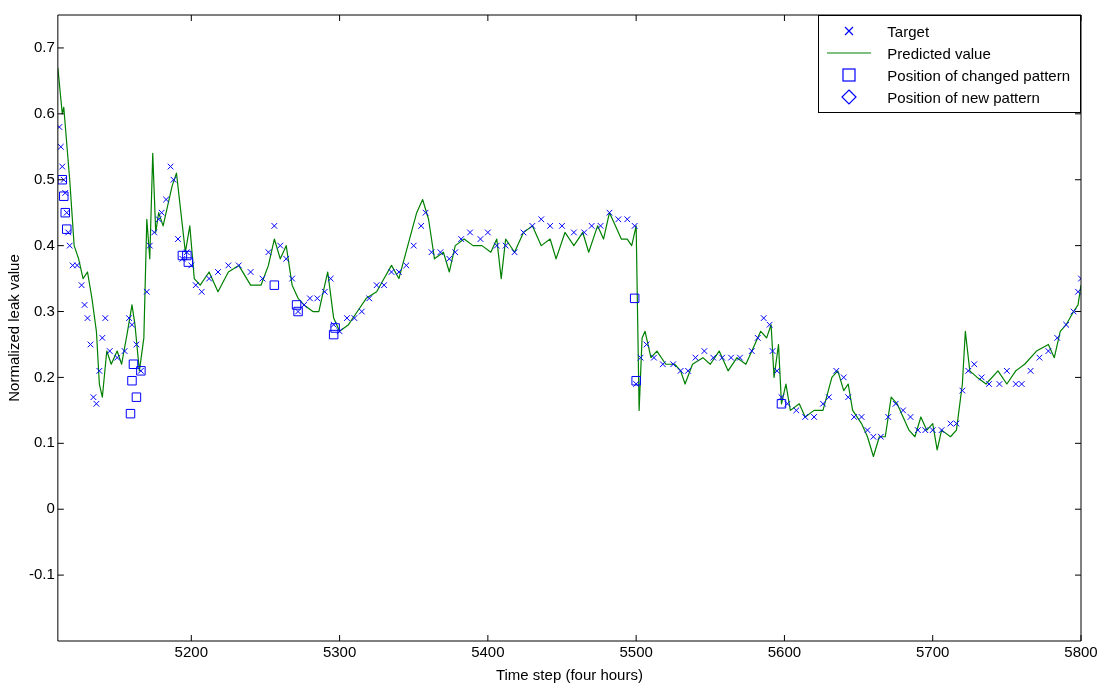 The width and height of the screenshot is (1107, 691). Describe the element at coordinates (908, 31) in the screenshot. I see `legend-label: Target` at that location.